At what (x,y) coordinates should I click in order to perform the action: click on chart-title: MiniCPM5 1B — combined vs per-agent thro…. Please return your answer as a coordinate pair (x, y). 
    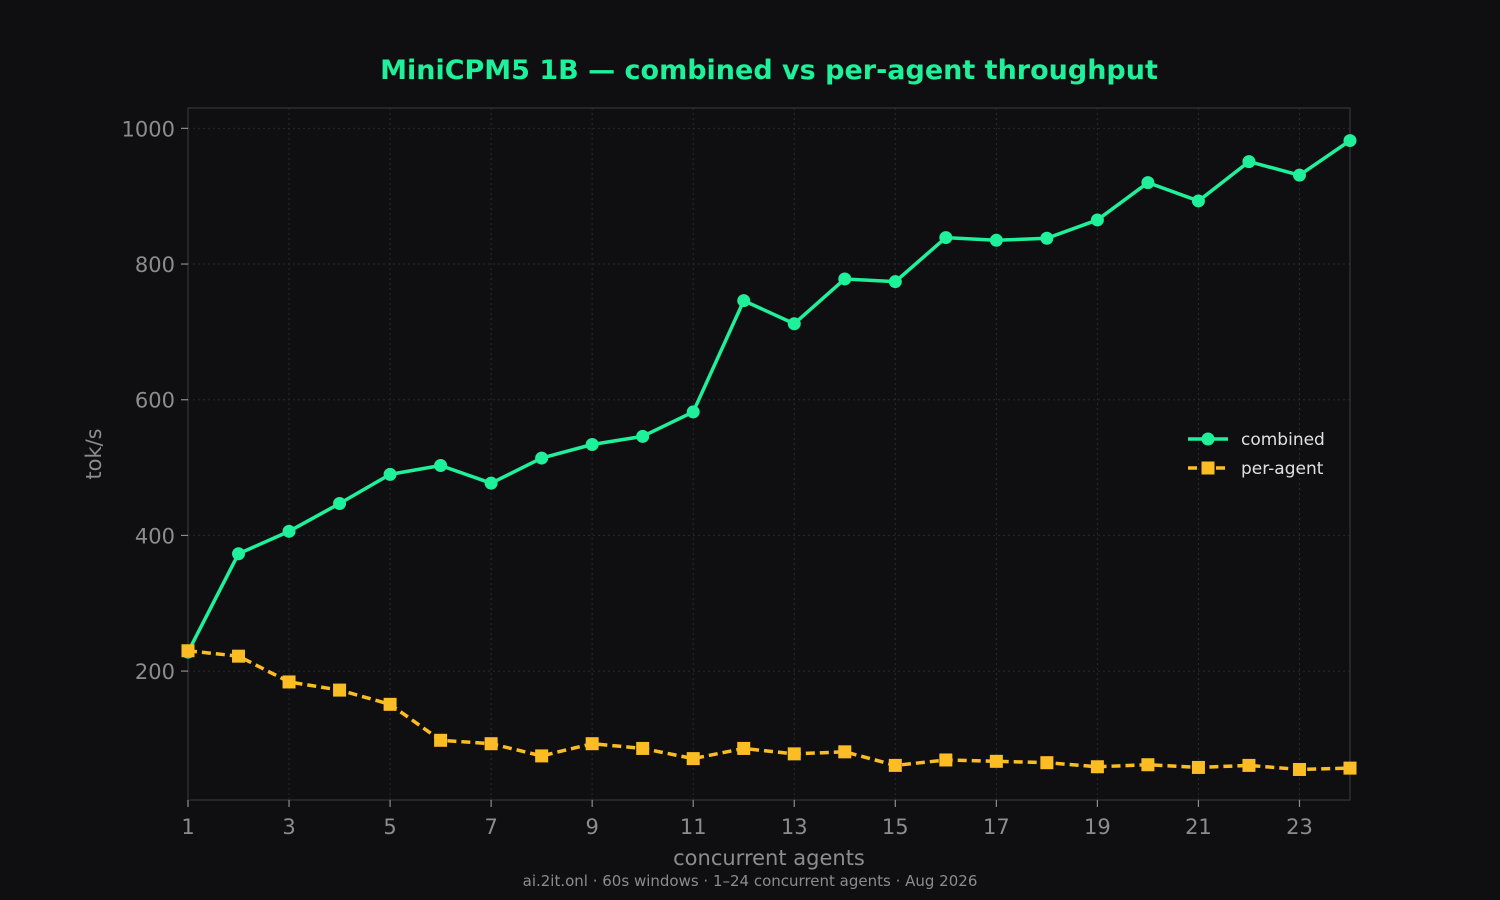
    Looking at the image, I should click on (769, 70).